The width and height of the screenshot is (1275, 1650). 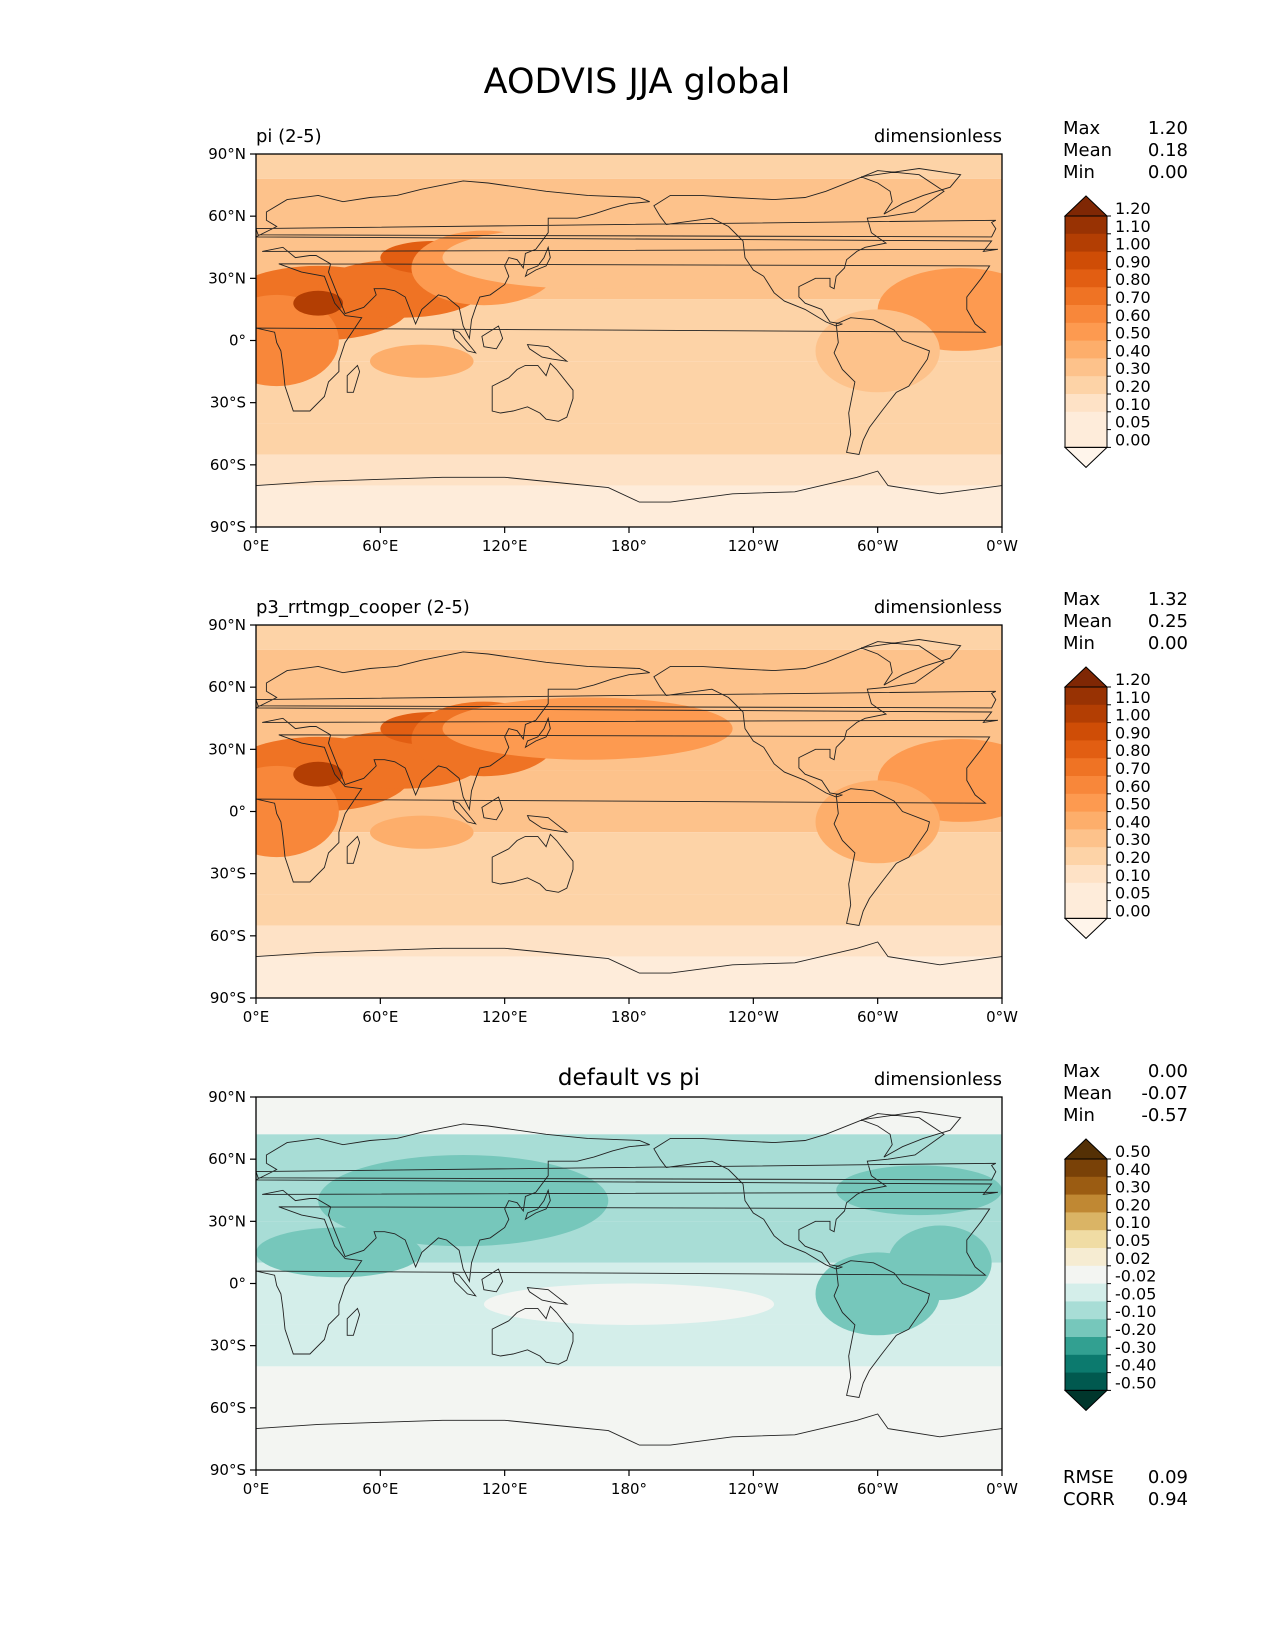 I want to click on x-tick-label: 120°E, so click(x=505, y=546).